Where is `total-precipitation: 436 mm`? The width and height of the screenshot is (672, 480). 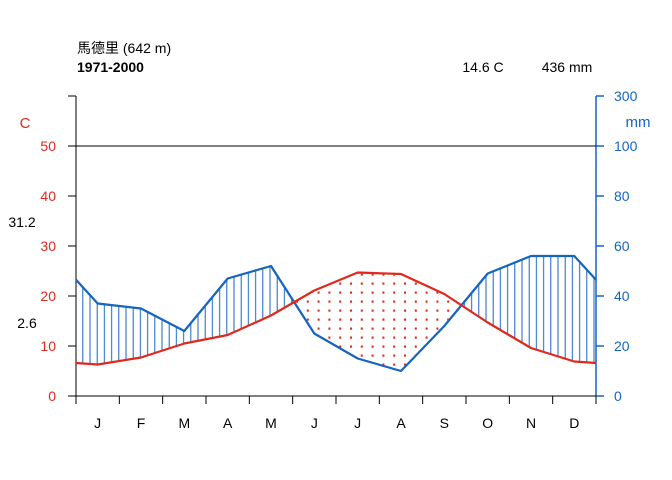
total-precipitation: 436 mm is located at coordinates (567, 67).